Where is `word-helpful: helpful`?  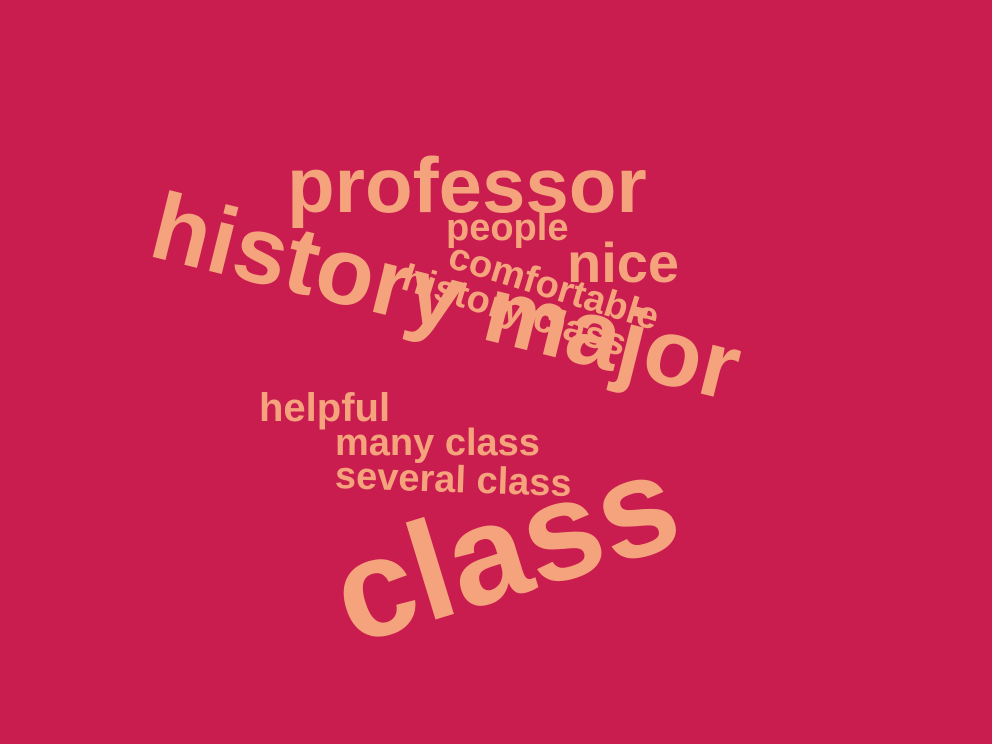 word-helpful: helpful is located at coordinates (325, 408).